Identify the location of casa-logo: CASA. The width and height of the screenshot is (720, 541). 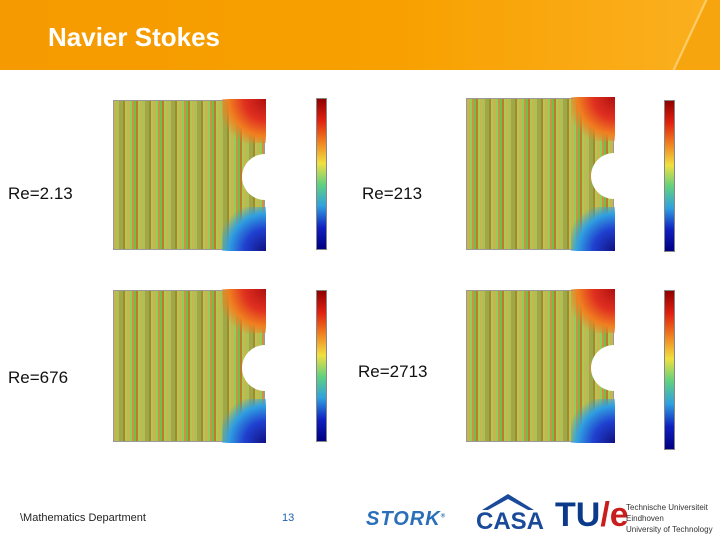
(510, 514).